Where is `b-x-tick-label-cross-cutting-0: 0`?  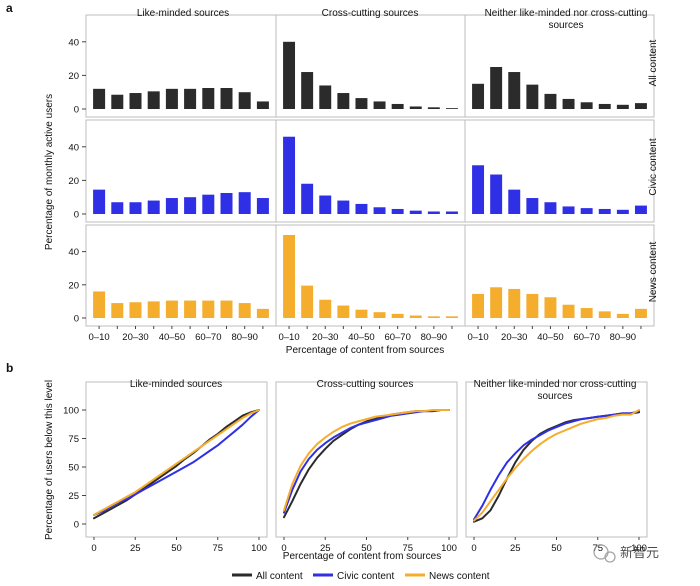
b-x-tick-label-cross-cutting-0: 0 is located at coordinates (283, 548).